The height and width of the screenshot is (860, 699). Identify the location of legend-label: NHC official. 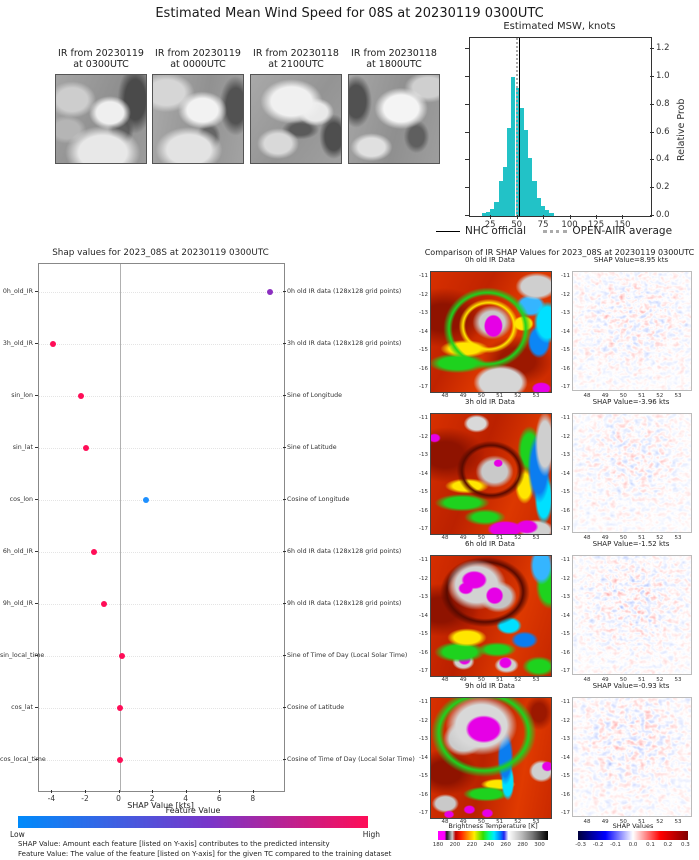
(496, 231).